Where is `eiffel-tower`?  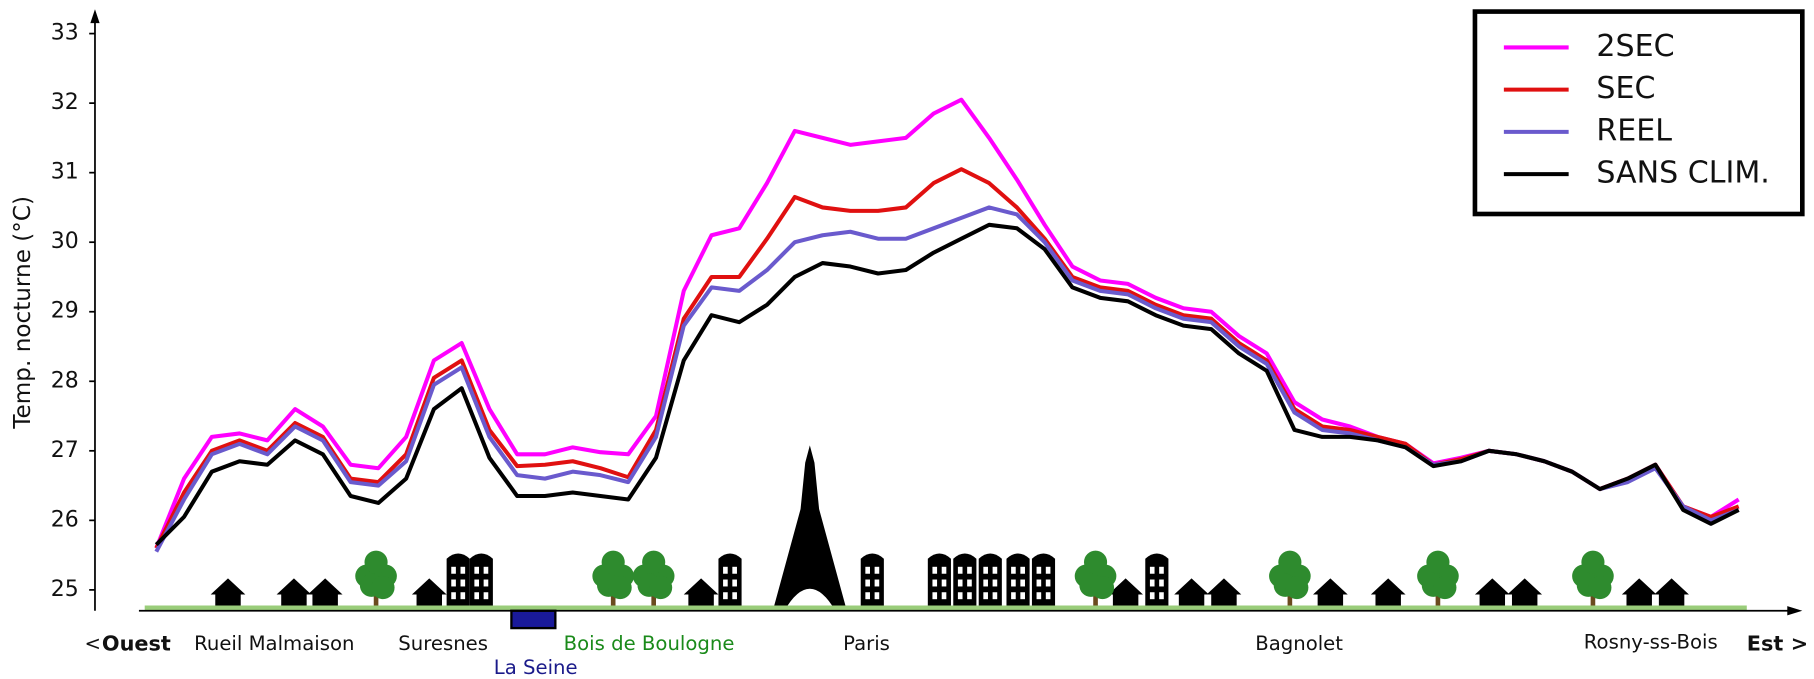 eiffel-tower is located at coordinates (809, 528).